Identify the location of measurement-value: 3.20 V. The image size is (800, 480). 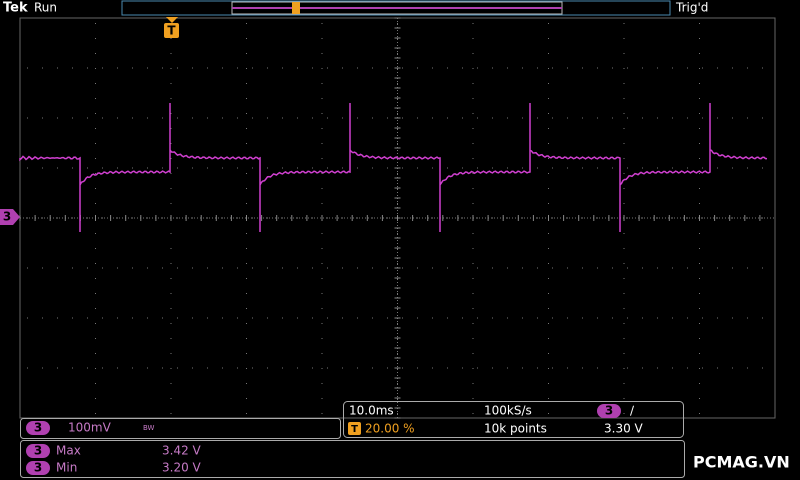
(182, 468).